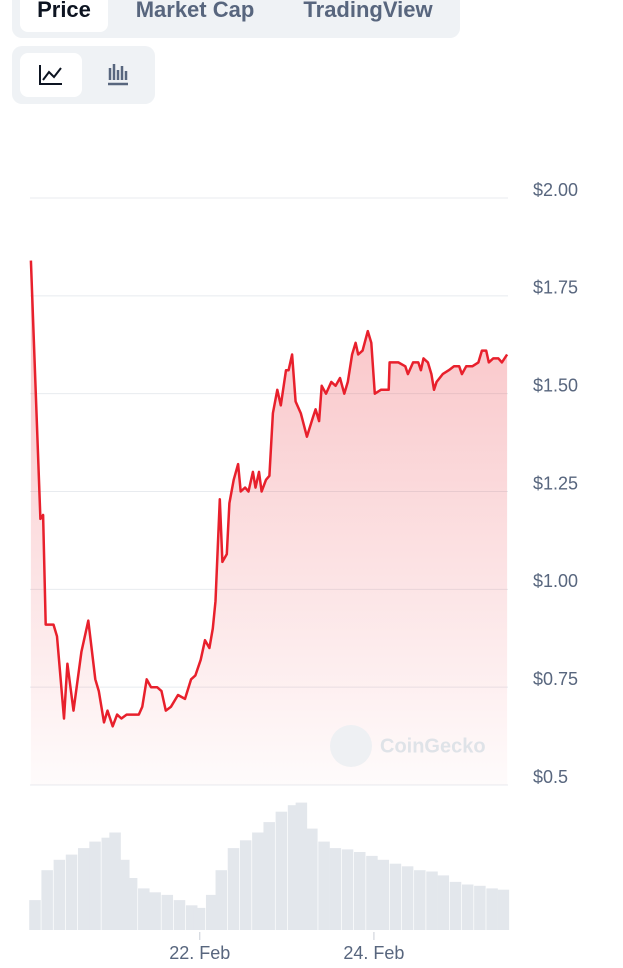 The height and width of the screenshot is (968, 623). I want to click on candle-icon, so click(118, 75).